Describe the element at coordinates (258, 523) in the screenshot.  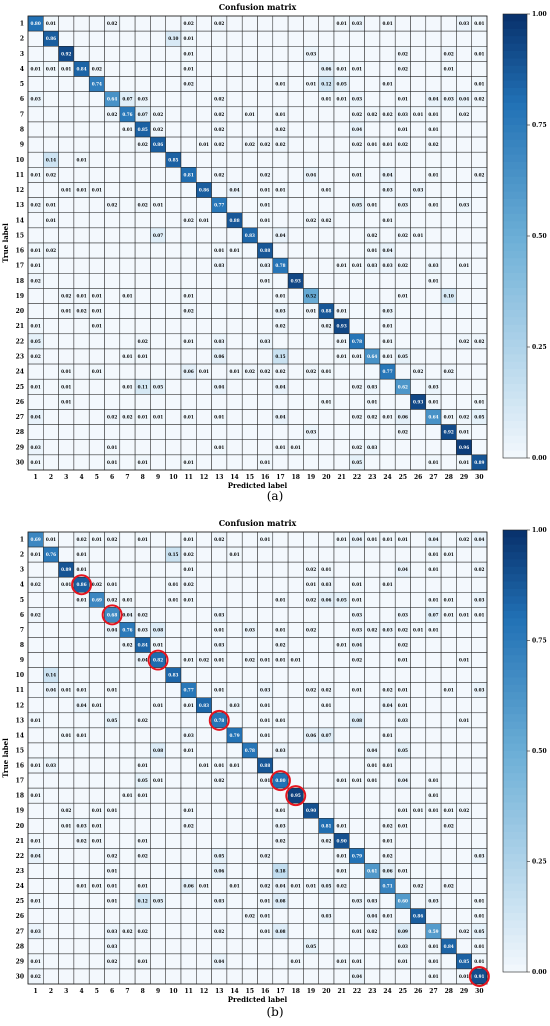
I see `chart-title: Confusion matrix` at that location.